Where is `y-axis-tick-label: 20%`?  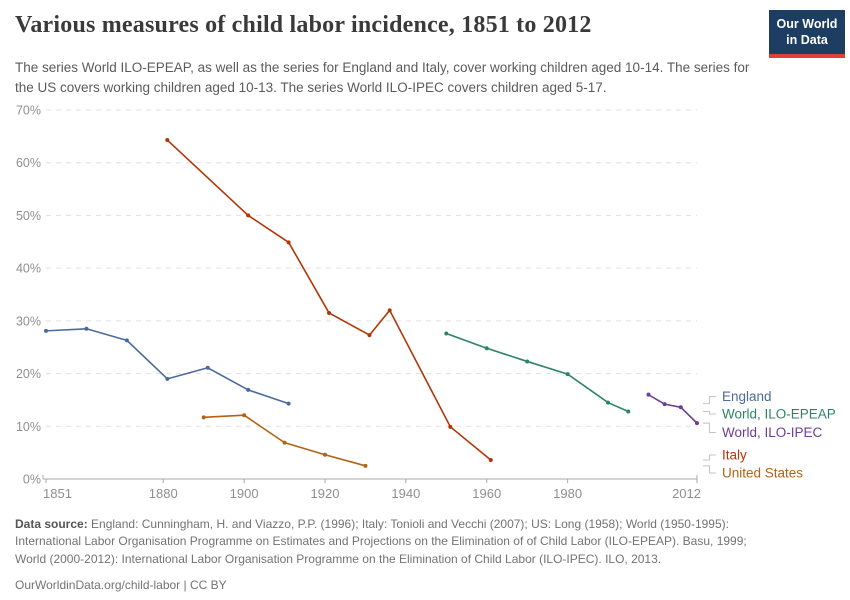 y-axis-tick-label: 20% is located at coordinates (28, 374).